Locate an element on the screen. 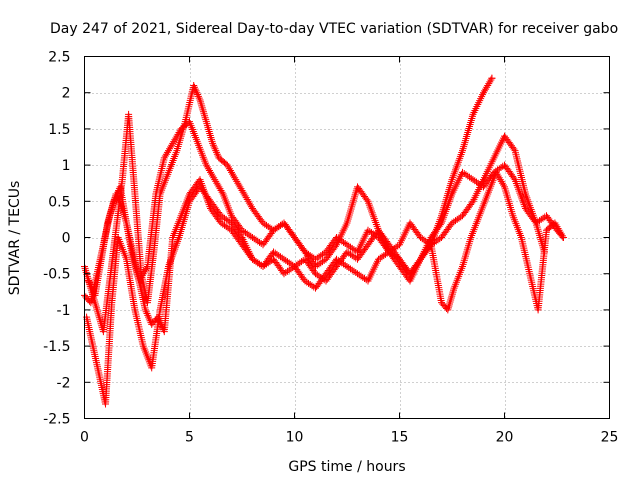 This screenshot has width=640, height=480. y-tick-label: 2 is located at coordinates (66, 94).